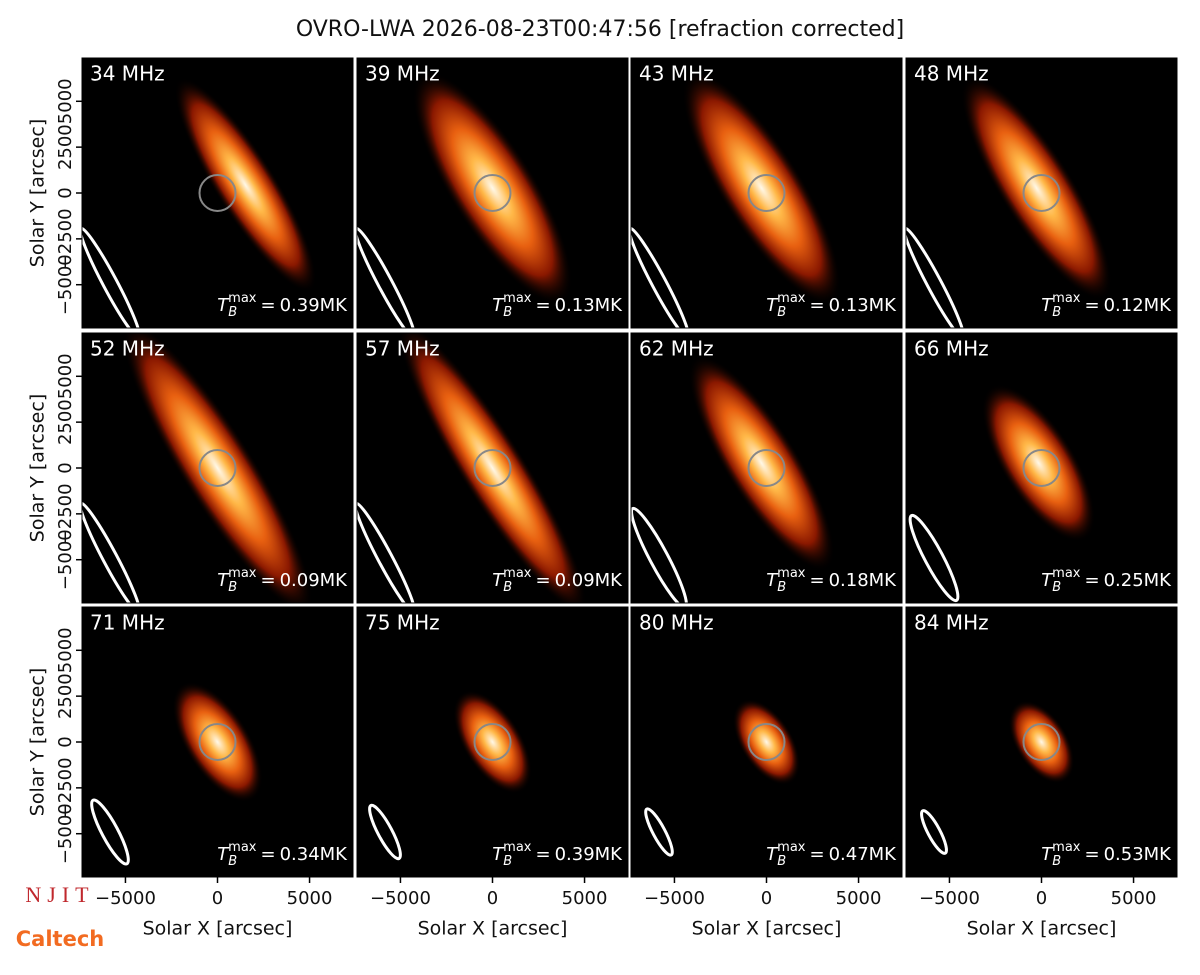  What do you see at coordinates (402, 74) in the screenshot?
I see `panel-label: 39 MHz` at bounding box center [402, 74].